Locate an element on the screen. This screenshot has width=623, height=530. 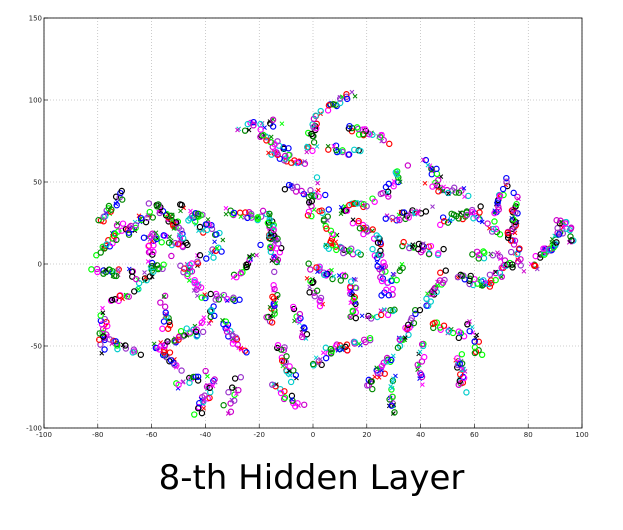
x-tick-label: -60 is located at coordinates (151, 435).